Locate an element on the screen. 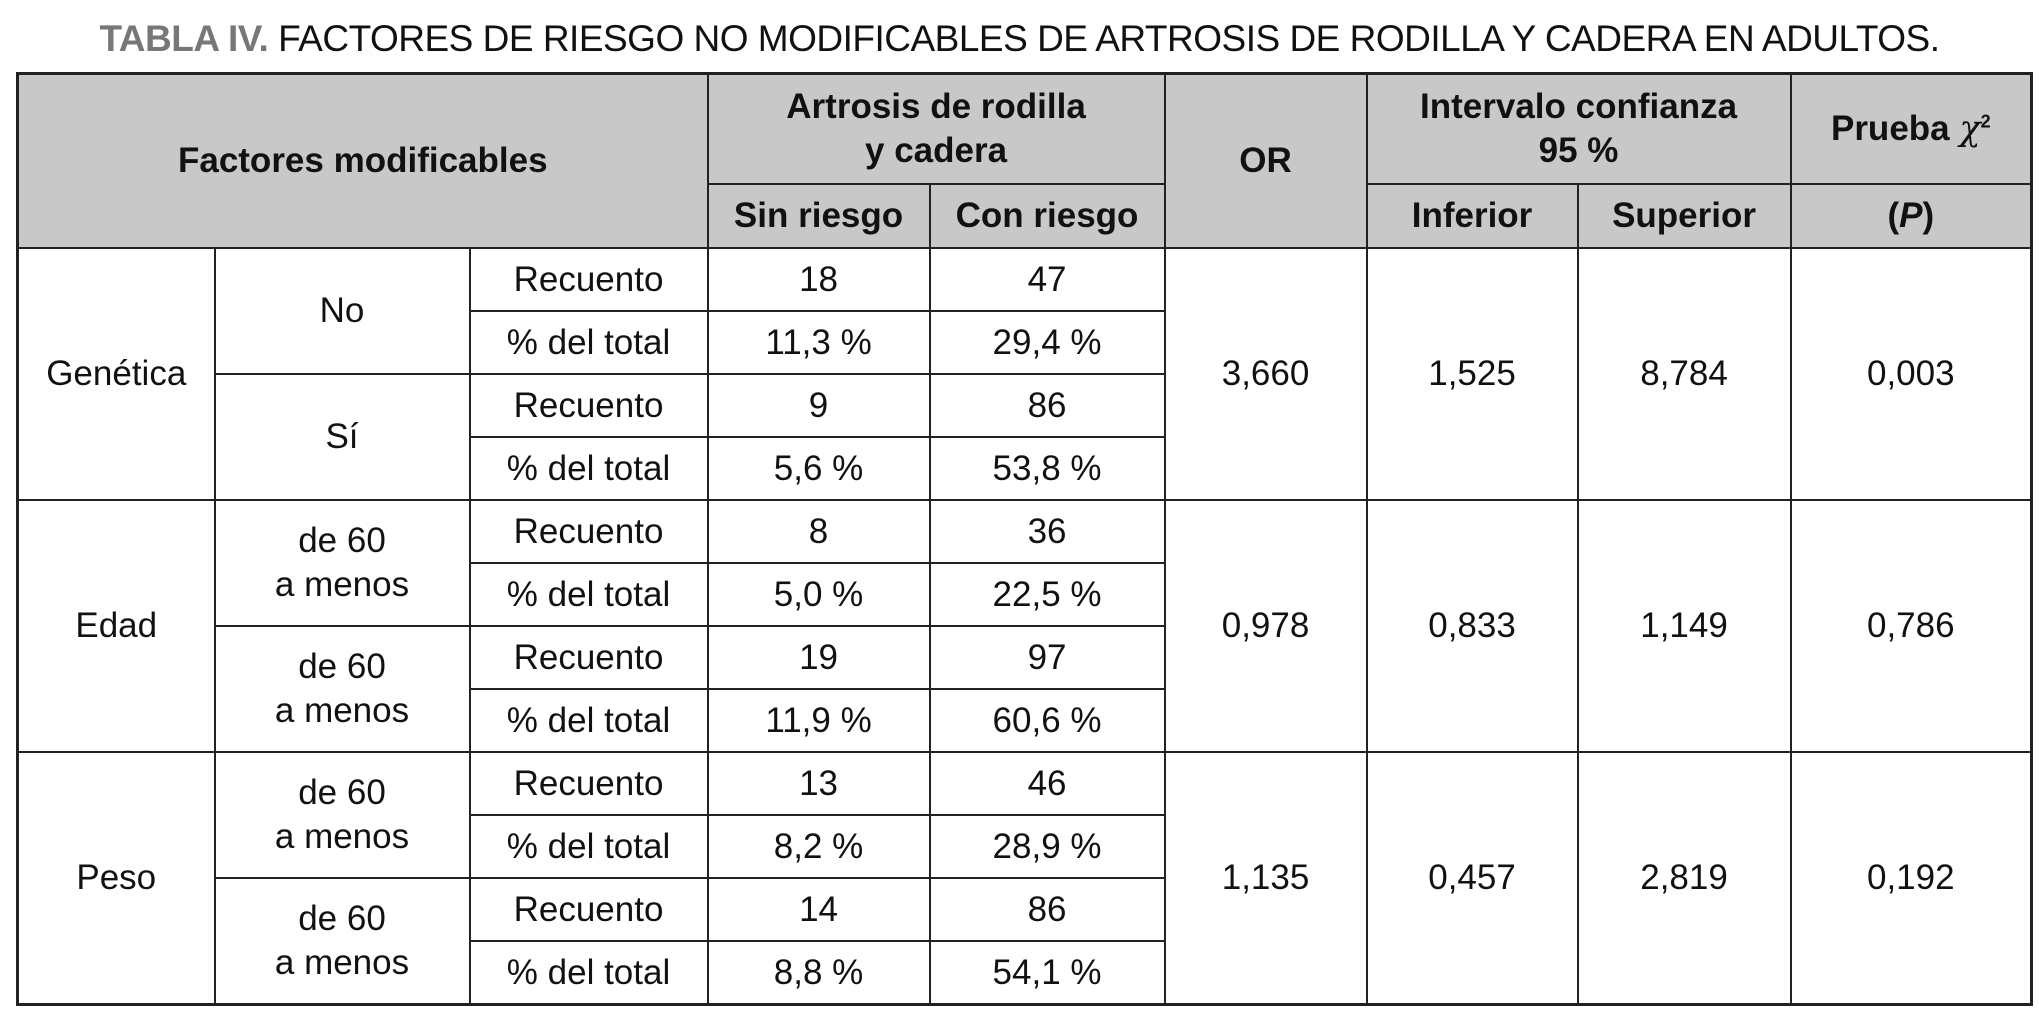 Image resolution: width=2039 pixels, height=1020 pixels. table-row: de 60 a menos Recuento 19 97 is located at coordinates (1025, 689).